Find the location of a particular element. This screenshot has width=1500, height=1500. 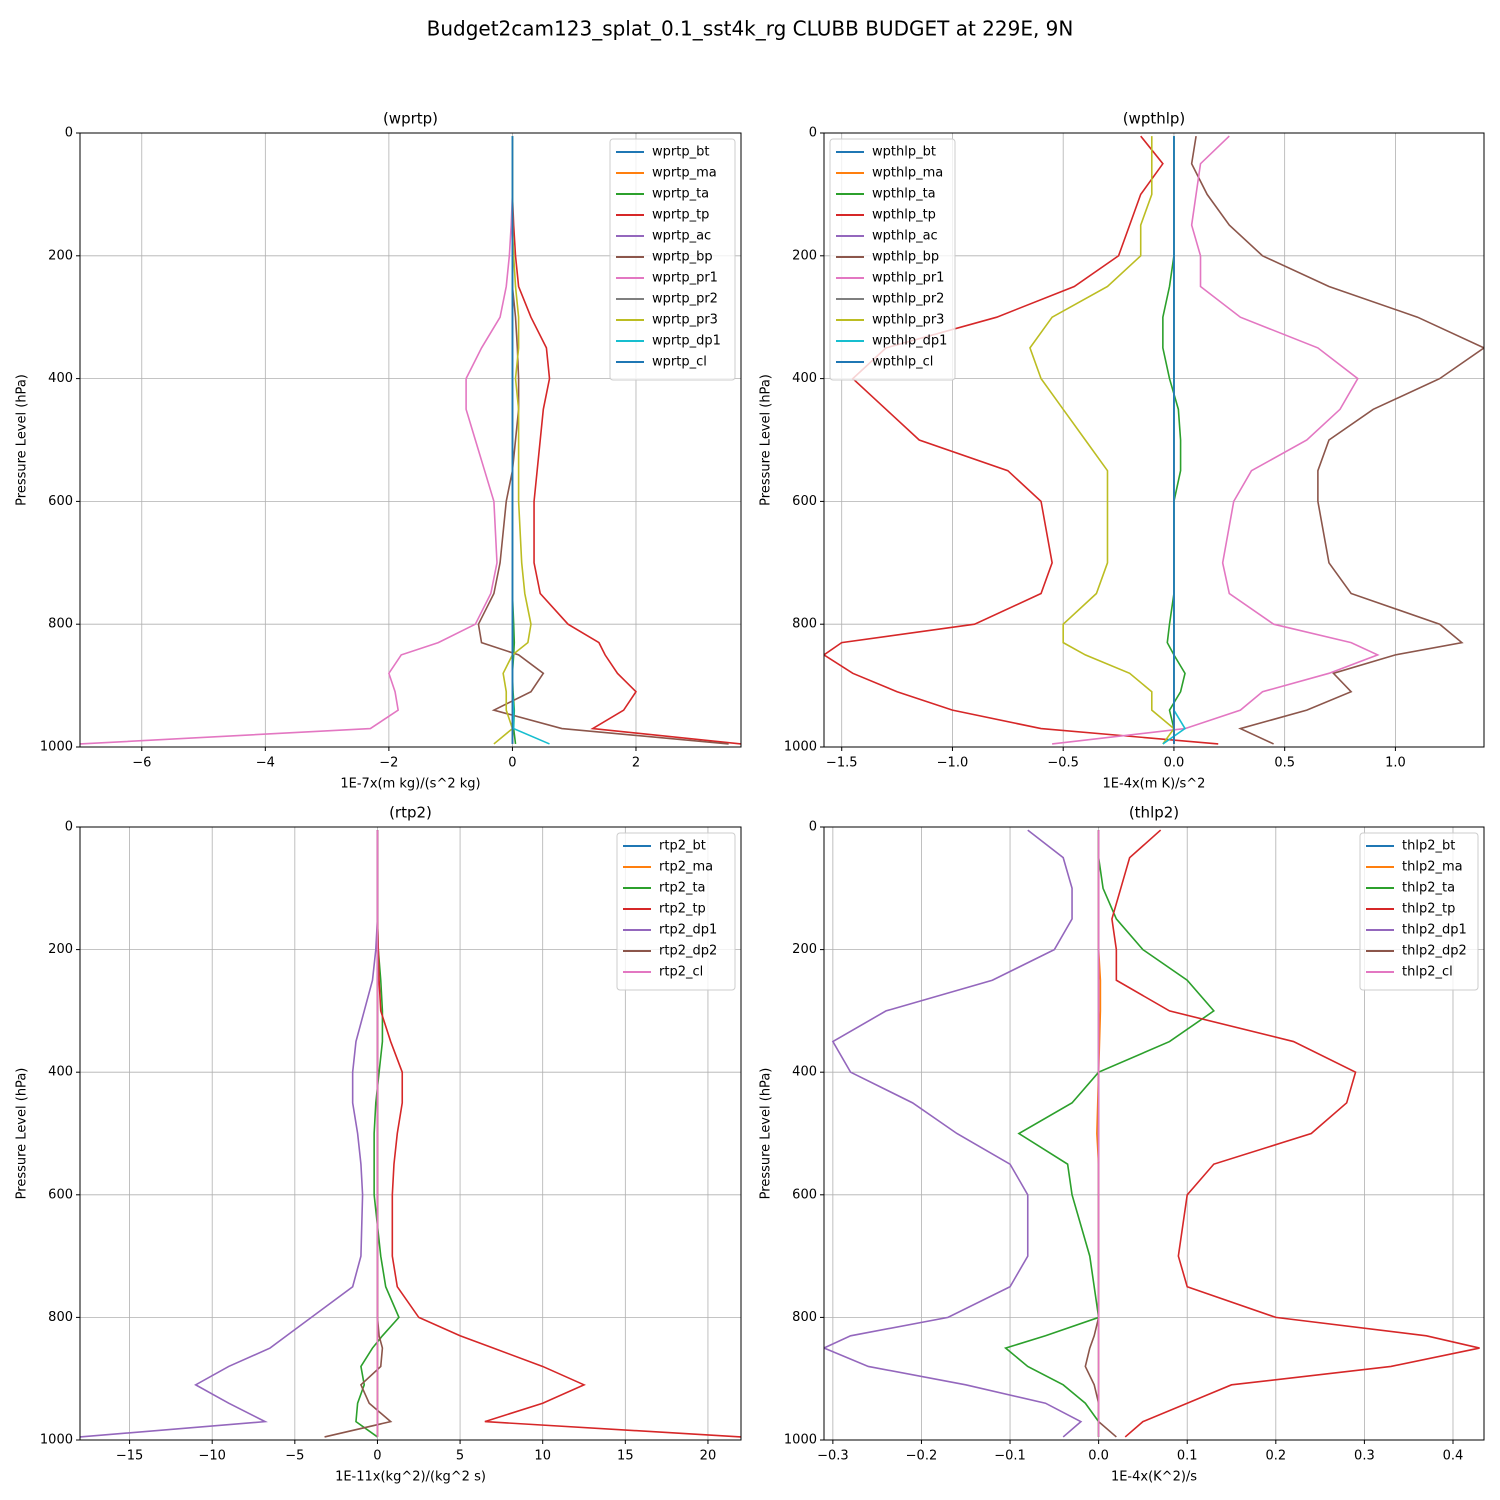

legend-label: wprtp_ta is located at coordinates (680, 194).